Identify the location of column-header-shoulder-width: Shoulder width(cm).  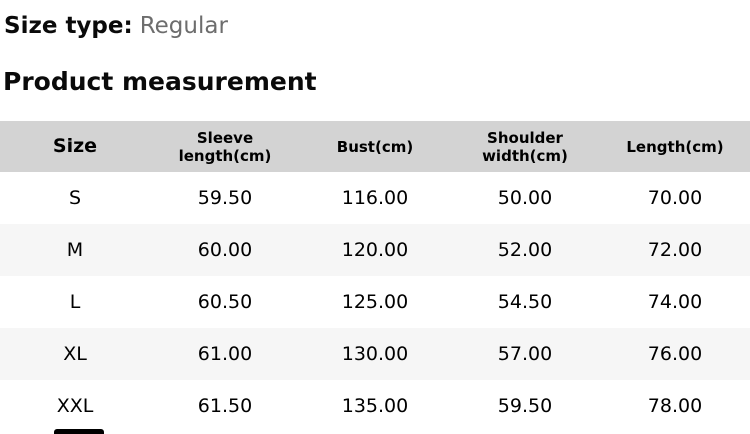
(525, 146).